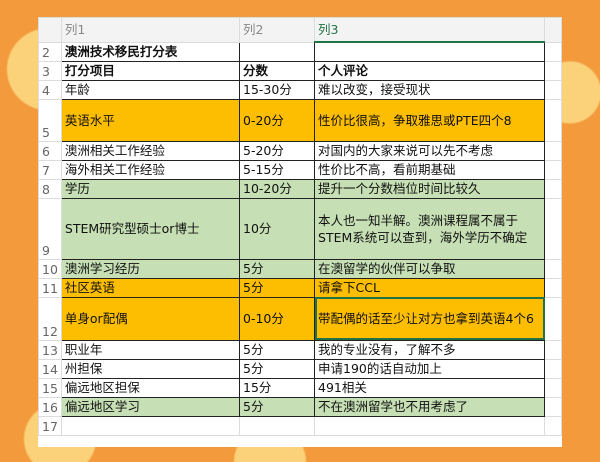  I want to click on cell-a: 偏远地区学习, so click(150, 406).